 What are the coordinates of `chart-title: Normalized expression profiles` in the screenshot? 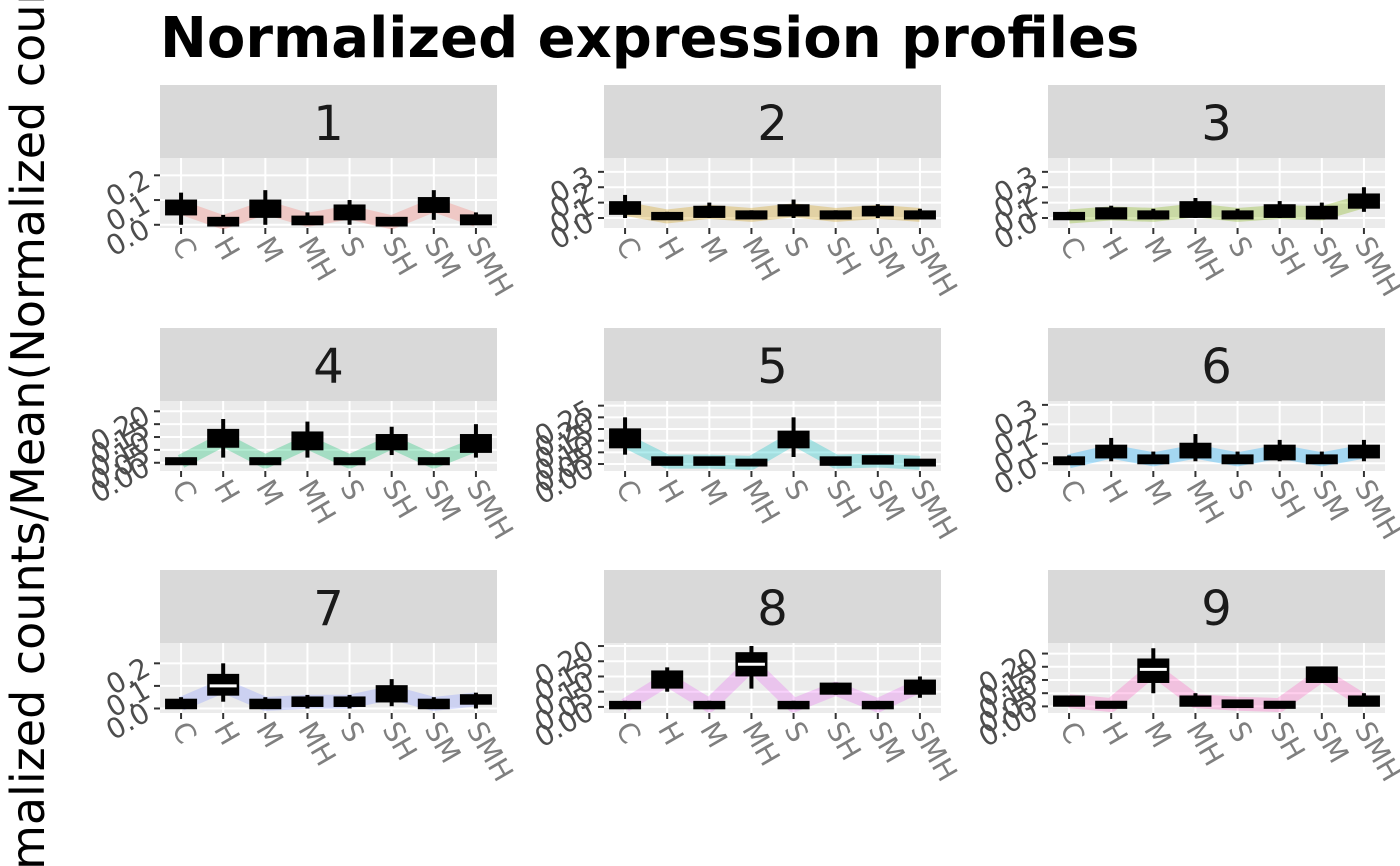 It's located at (649, 38).